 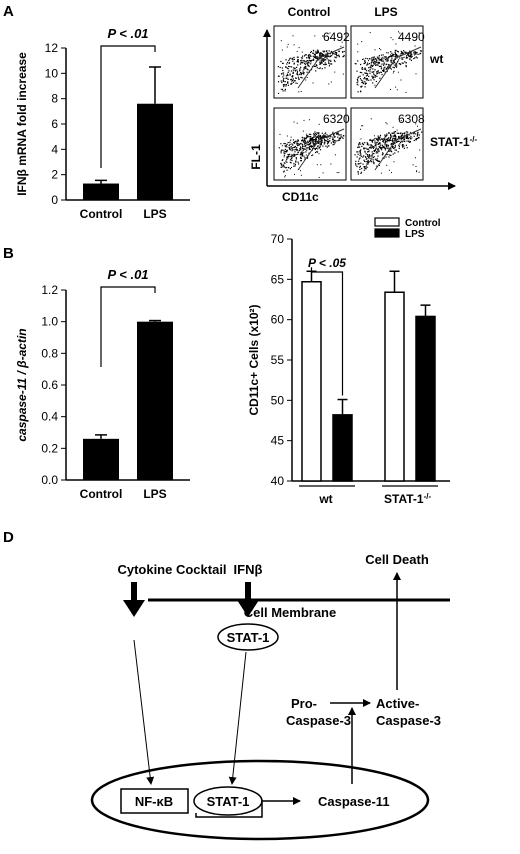 What do you see at coordinates (278, 320) in the screenshot?
I see `y-tick-label: 60` at bounding box center [278, 320].